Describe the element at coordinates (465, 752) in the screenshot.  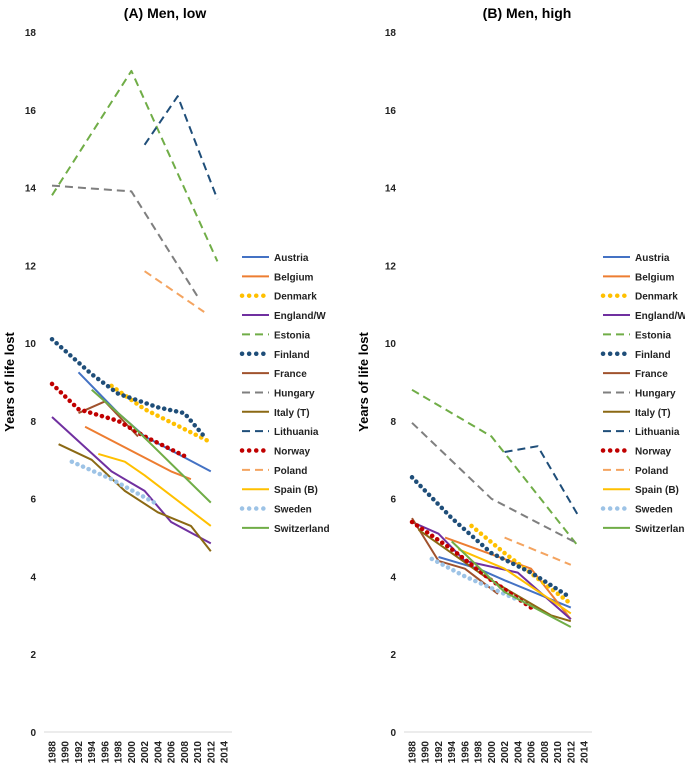
I see `x-tick-label: 1996` at that location.